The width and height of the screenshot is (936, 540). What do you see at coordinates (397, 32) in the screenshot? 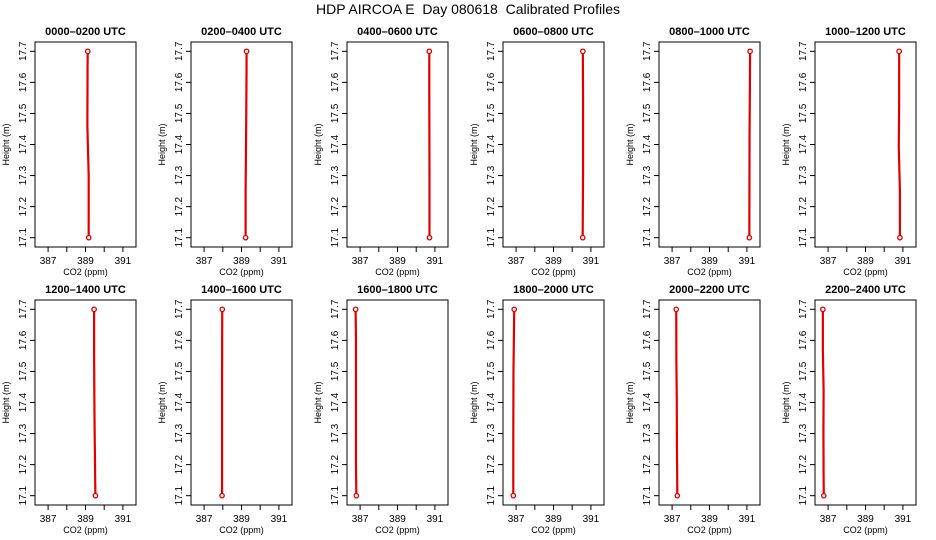
I see `panel-title: 0400–0600 UTC` at bounding box center [397, 32].